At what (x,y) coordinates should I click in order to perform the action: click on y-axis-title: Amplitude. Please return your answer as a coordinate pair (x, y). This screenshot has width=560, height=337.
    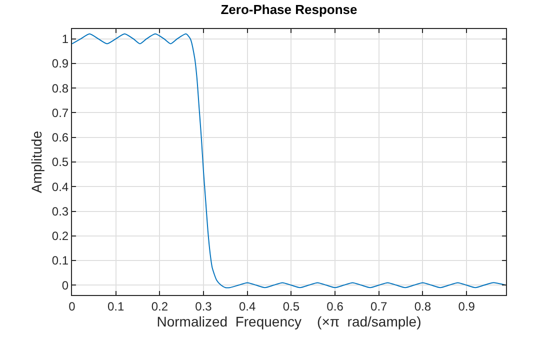
    Looking at the image, I should click on (36, 162).